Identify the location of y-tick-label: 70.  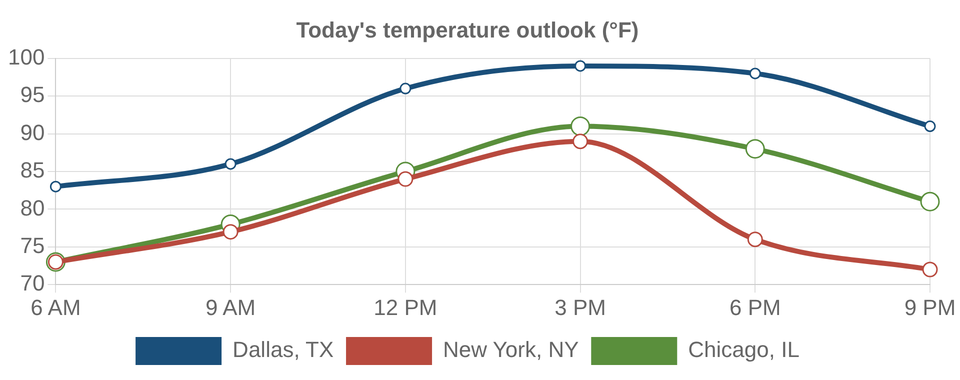
(32, 283).